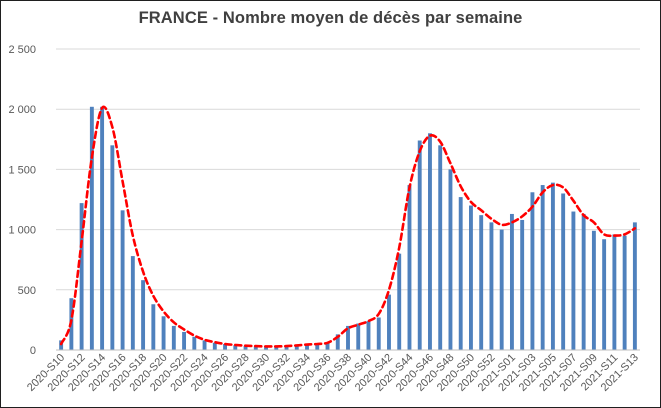 The image size is (661, 408). What do you see at coordinates (22, 200) in the screenshot?
I see `y-axis-tick-labels: 0 500 1 000 1 500 2 000 2 500` at bounding box center [22, 200].